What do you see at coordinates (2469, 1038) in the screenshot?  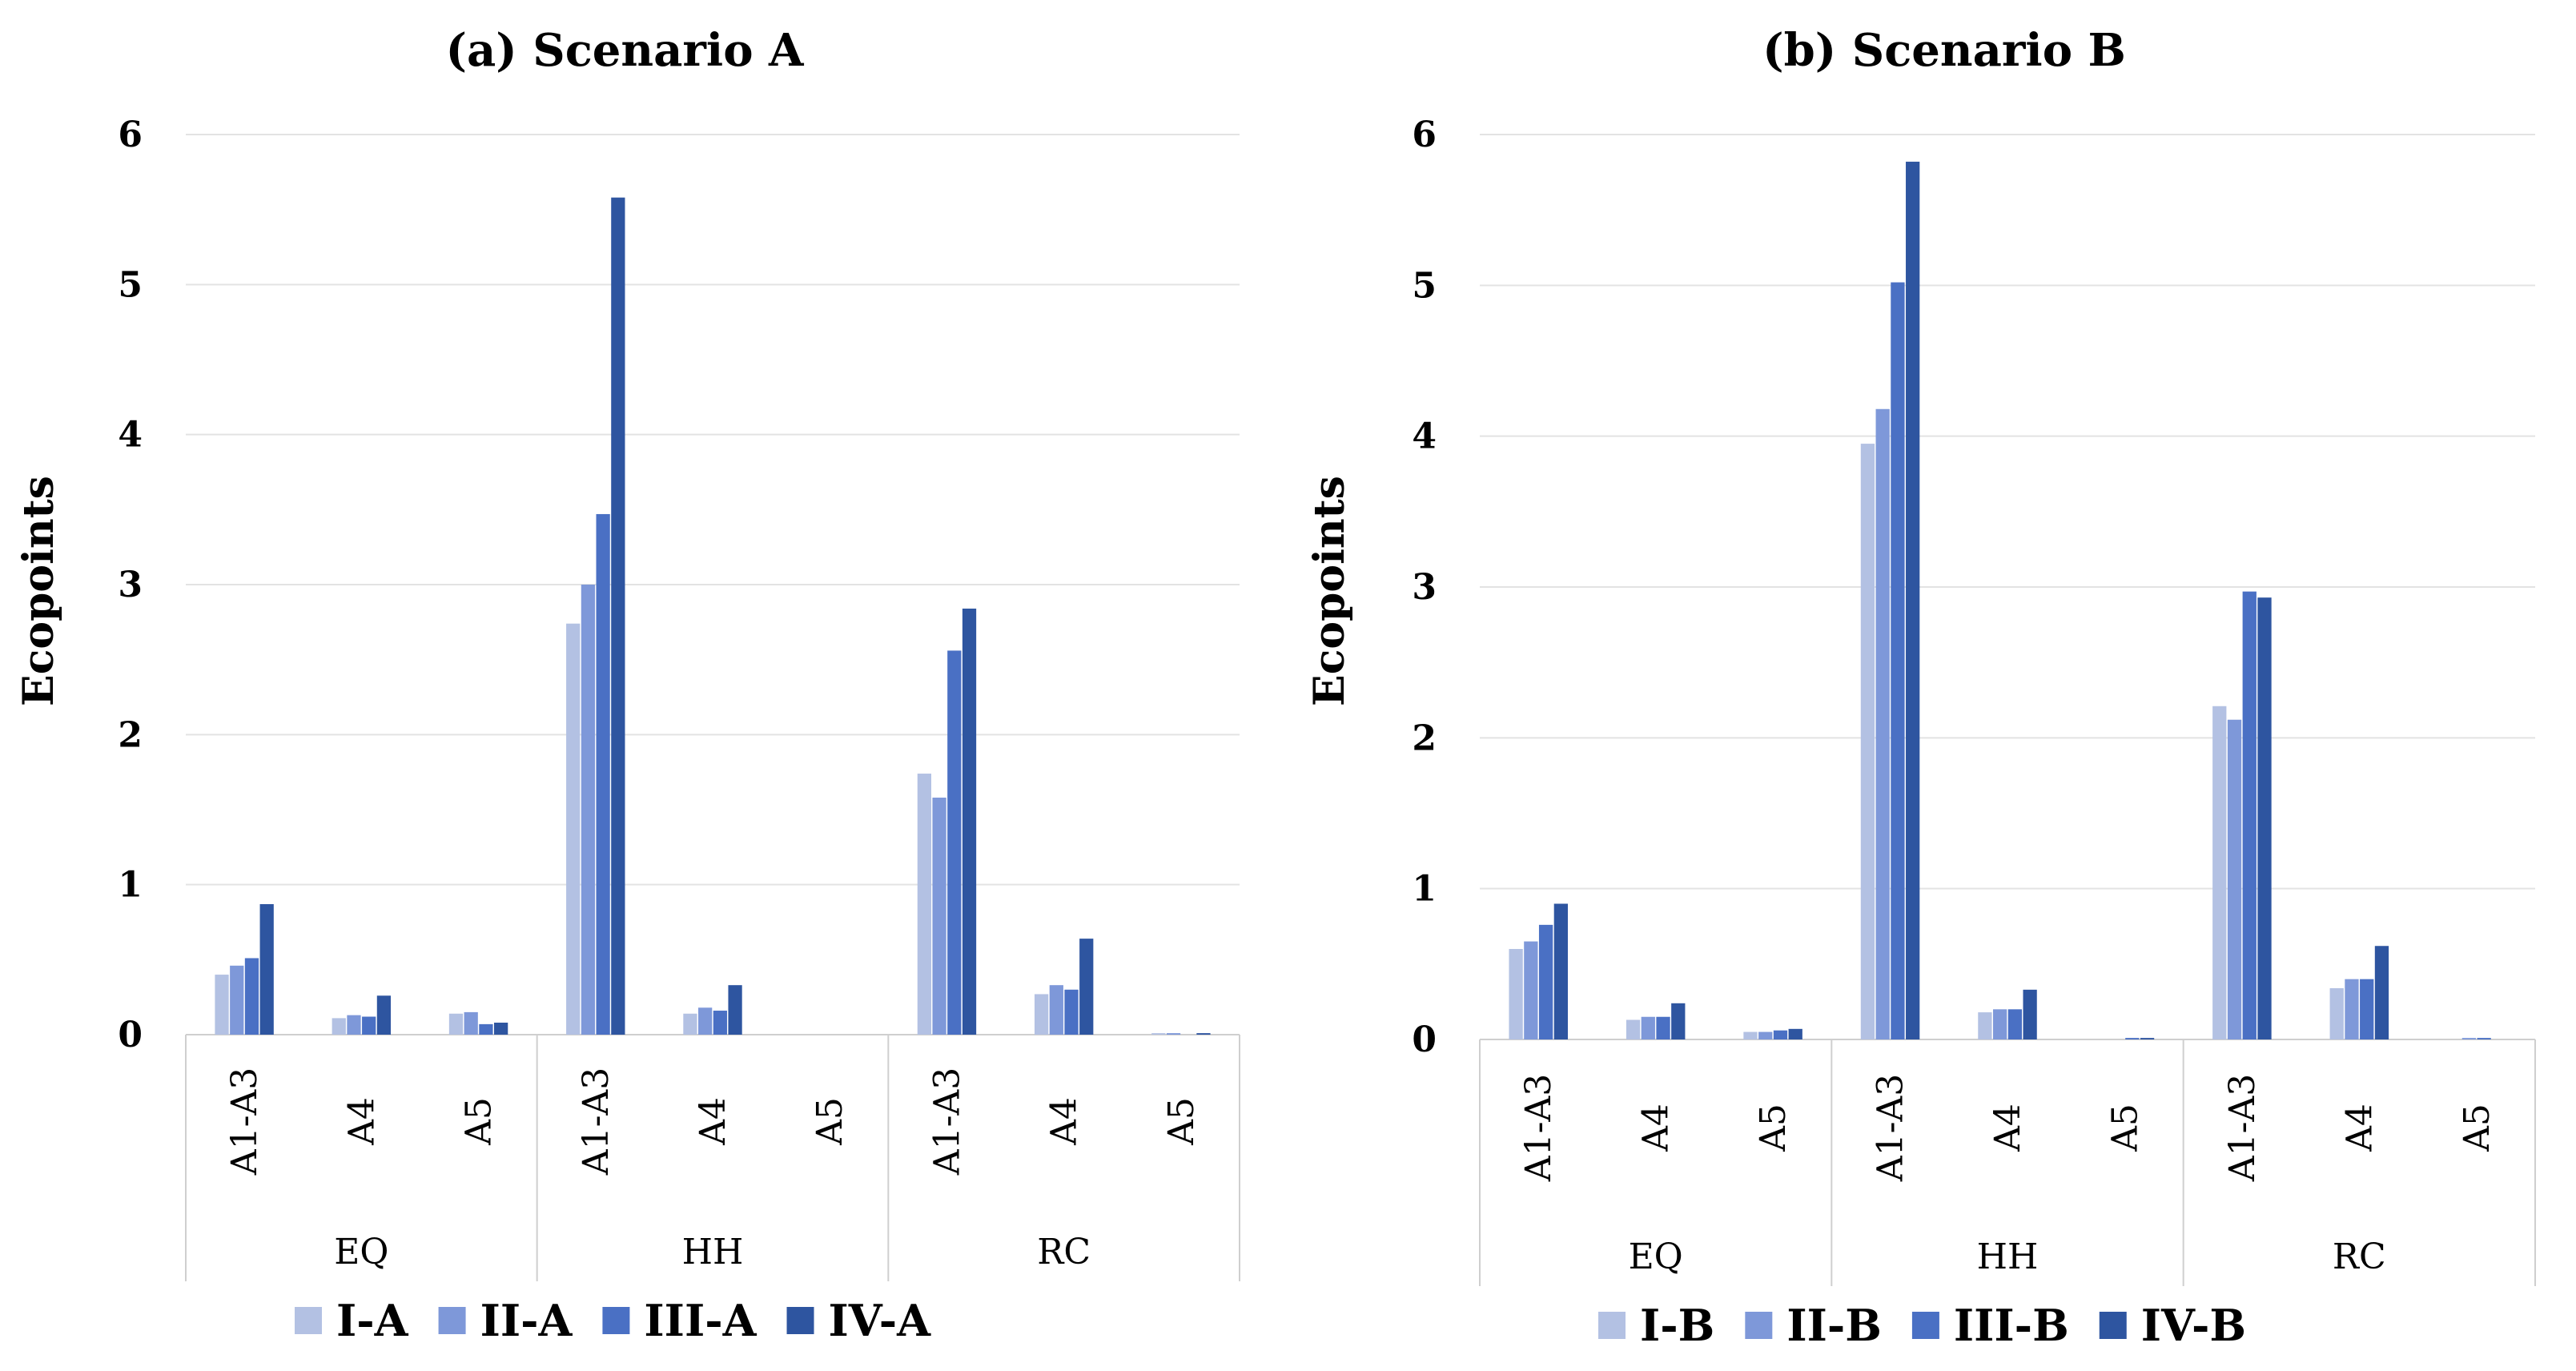 I see `bar-ii-b-rc-a5` at bounding box center [2469, 1038].